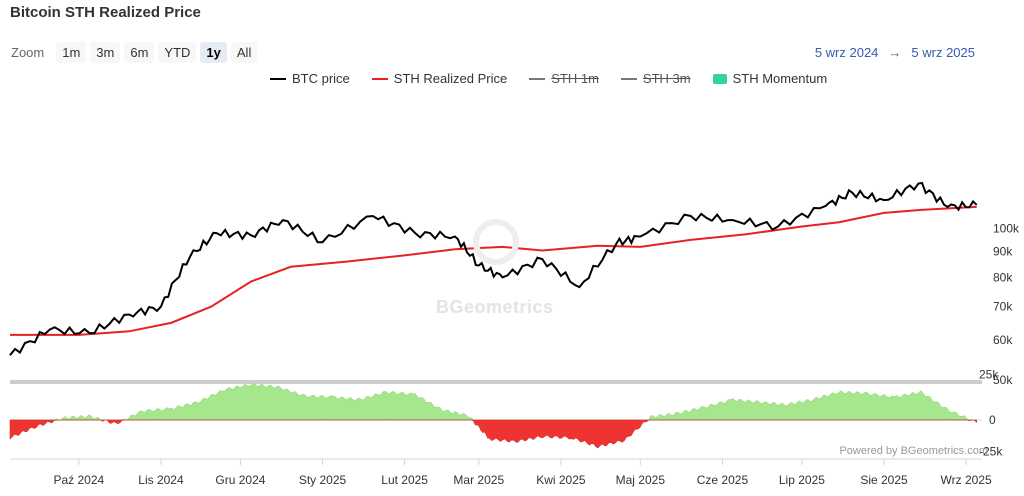 Image resolution: width=1024 pixels, height=496 pixels. I want to click on legend-label: BTC price, so click(321, 78).